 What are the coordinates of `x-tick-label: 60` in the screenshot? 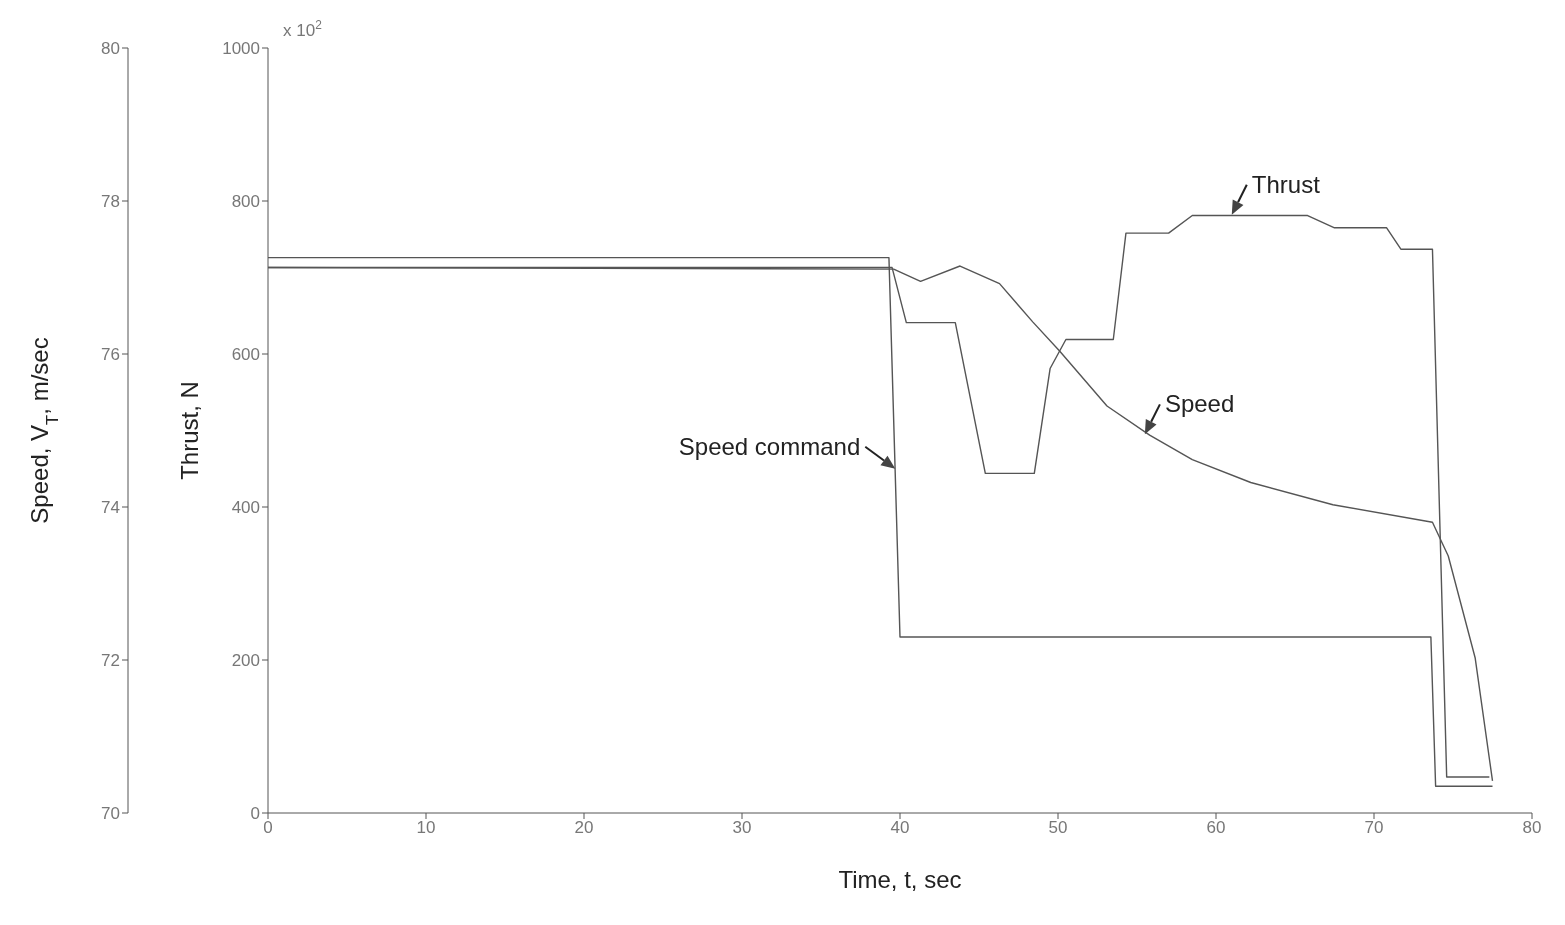 It's located at (1216, 828).